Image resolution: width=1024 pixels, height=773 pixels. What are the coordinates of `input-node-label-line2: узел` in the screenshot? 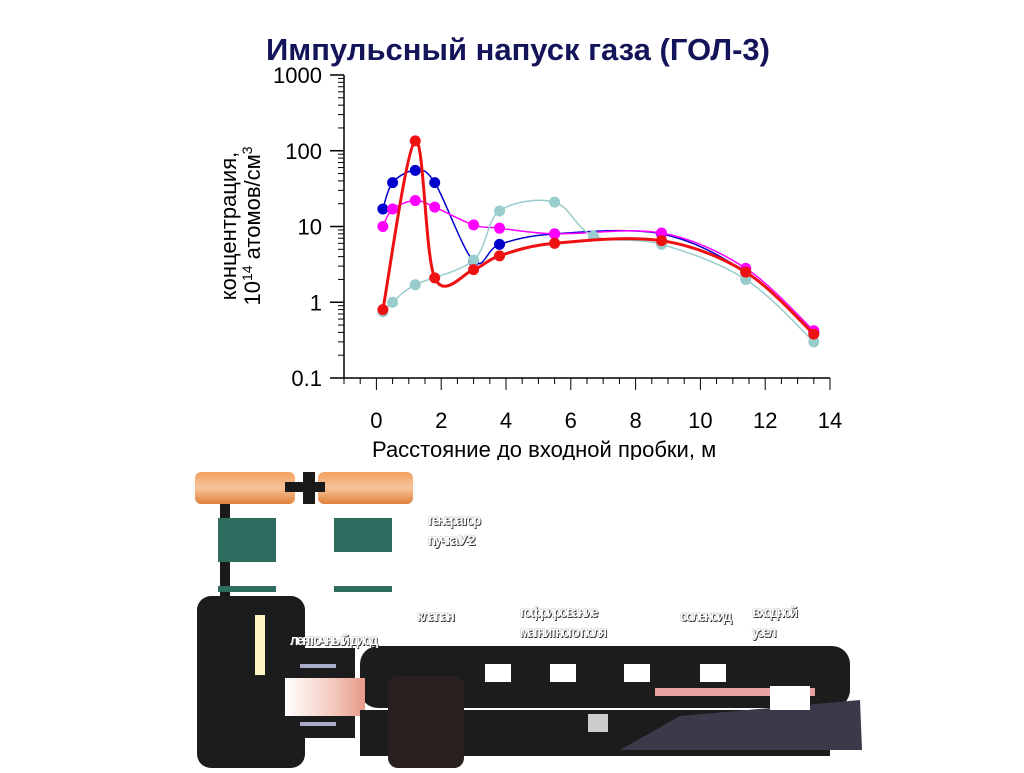 It's located at (764, 632).